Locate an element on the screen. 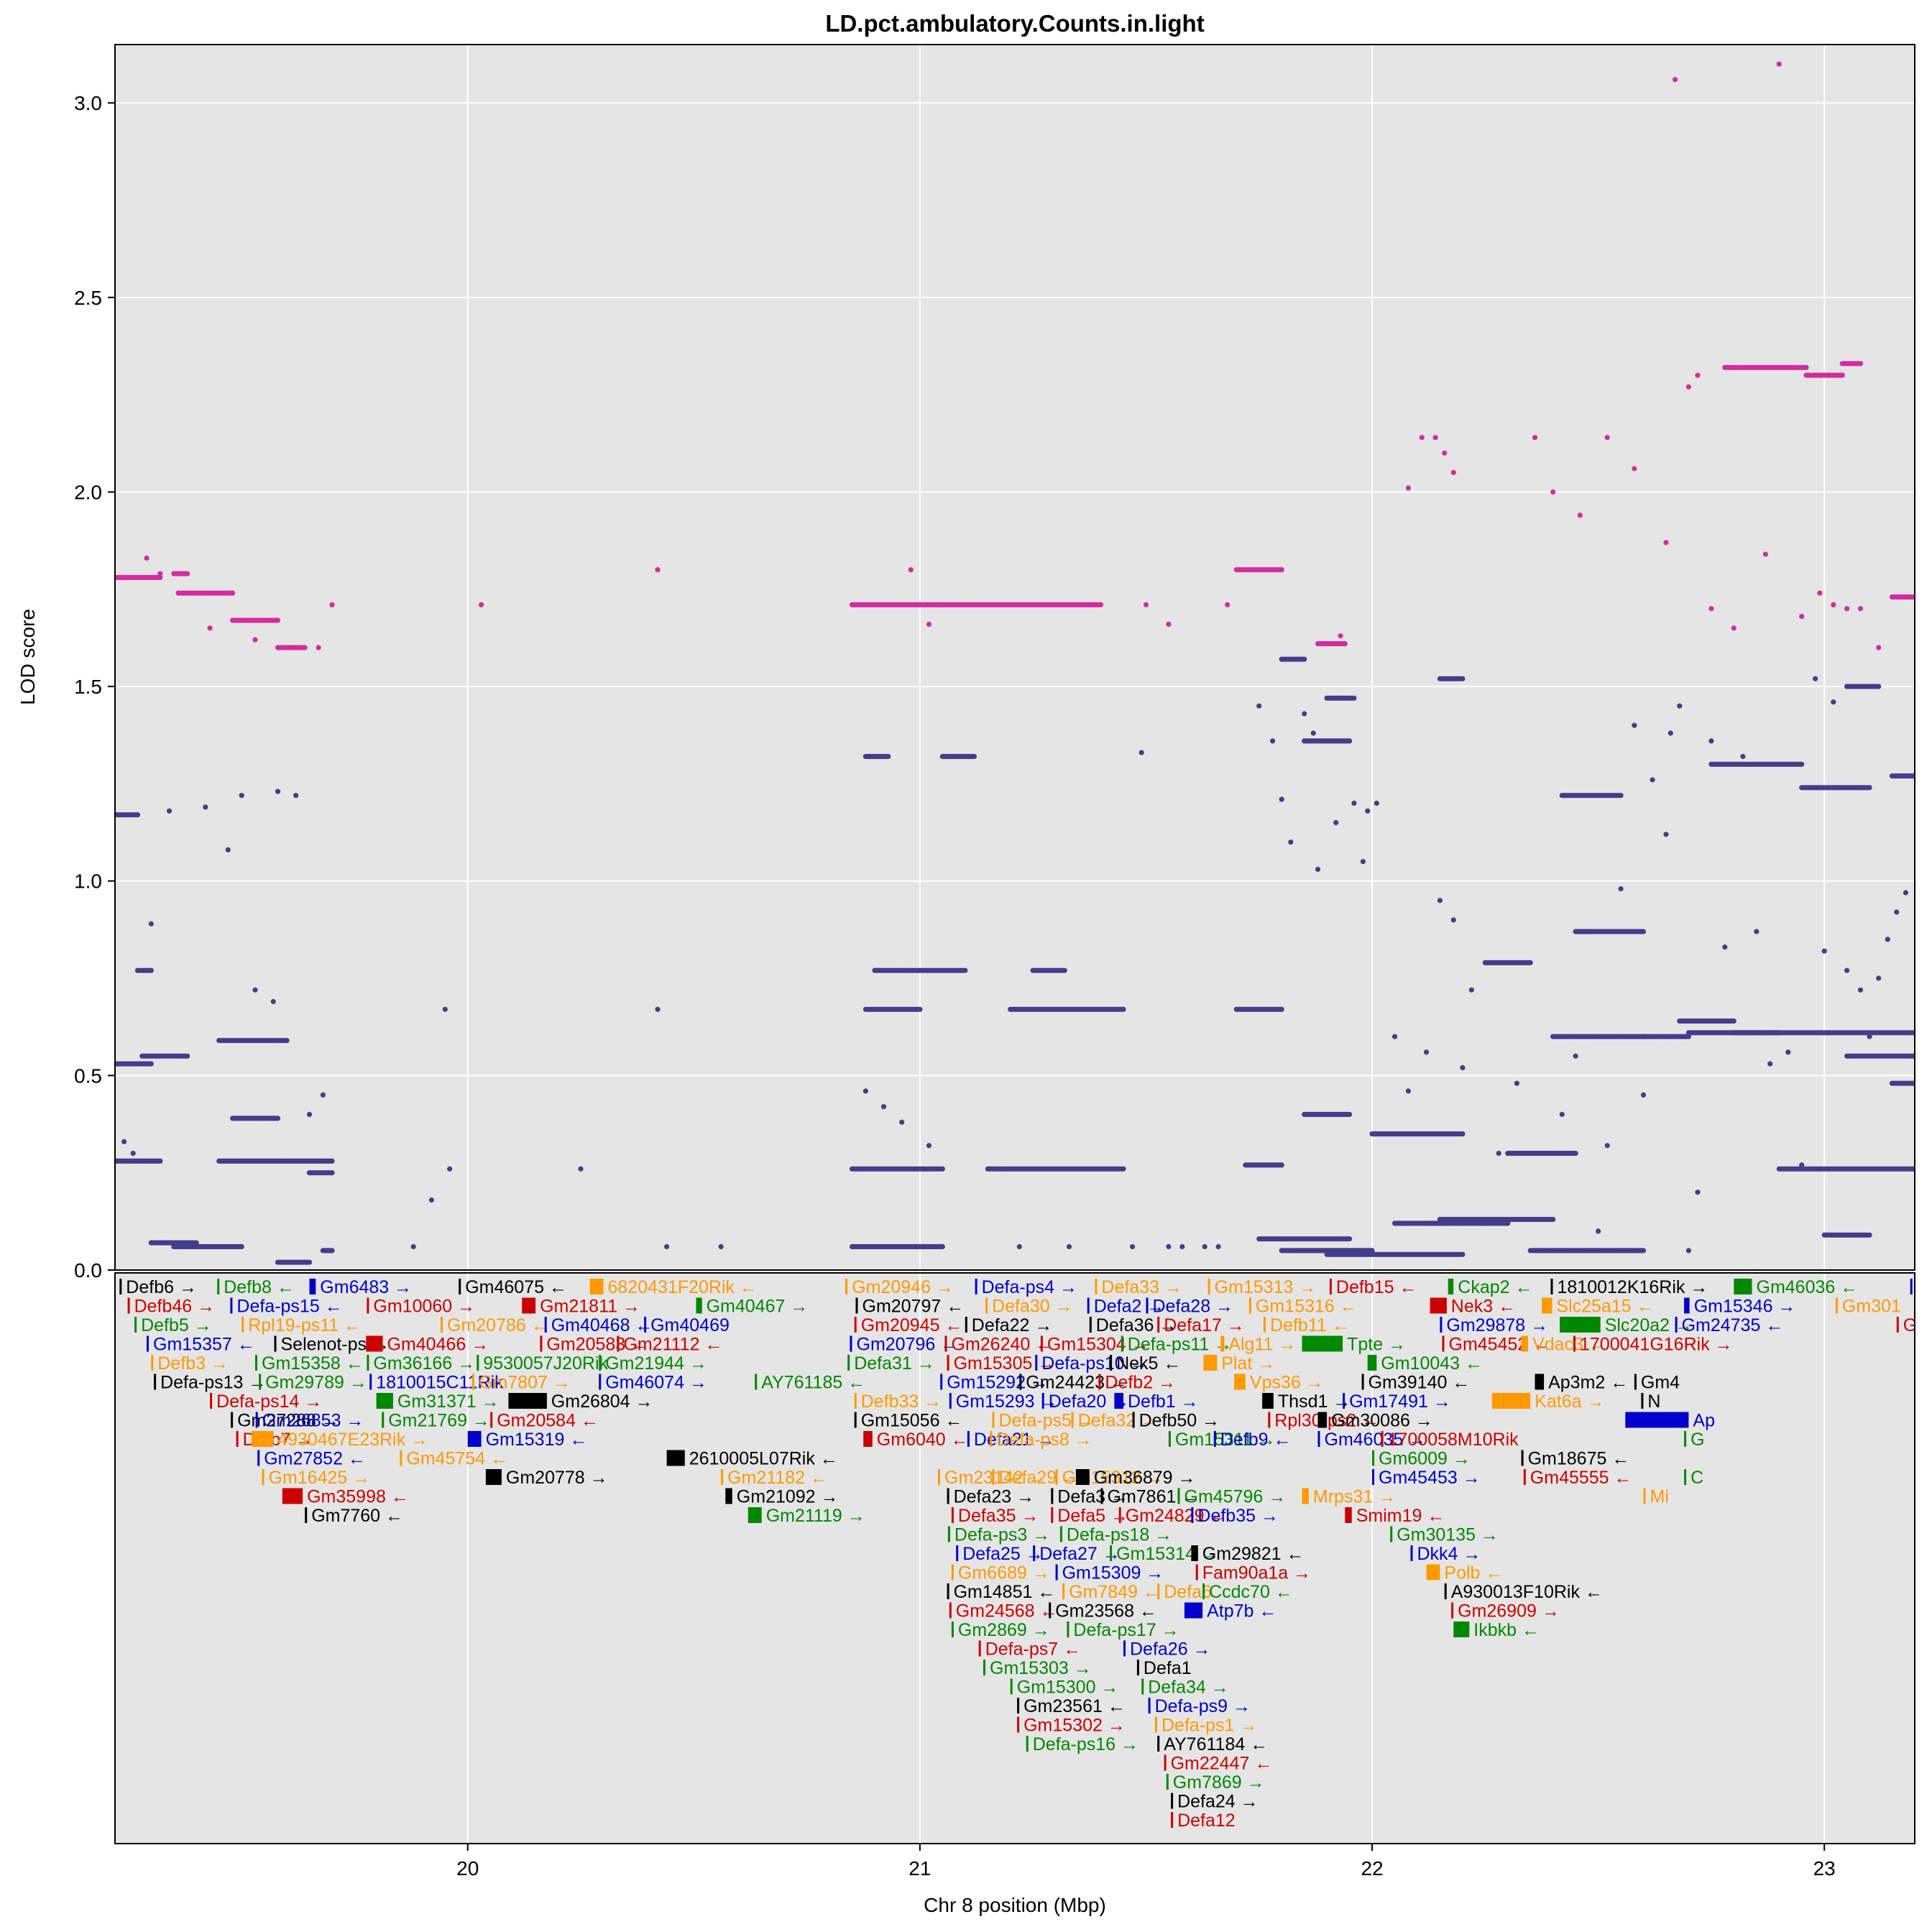 Image resolution: width=1932 pixels, height=1932 pixels. gene-label: Dkk4 → is located at coordinates (1449, 1554).